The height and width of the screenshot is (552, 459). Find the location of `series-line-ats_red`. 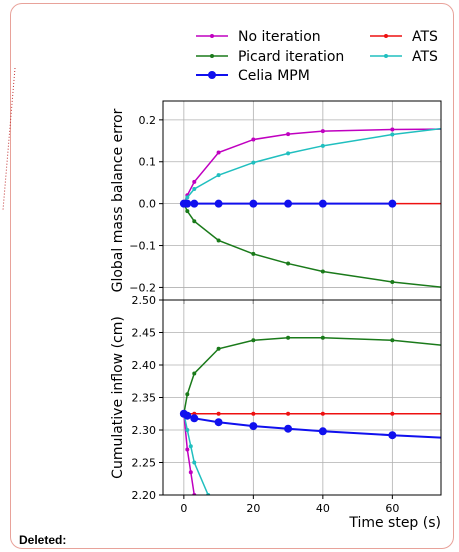

series-line-ats_red is located at coordinates (312, 413).